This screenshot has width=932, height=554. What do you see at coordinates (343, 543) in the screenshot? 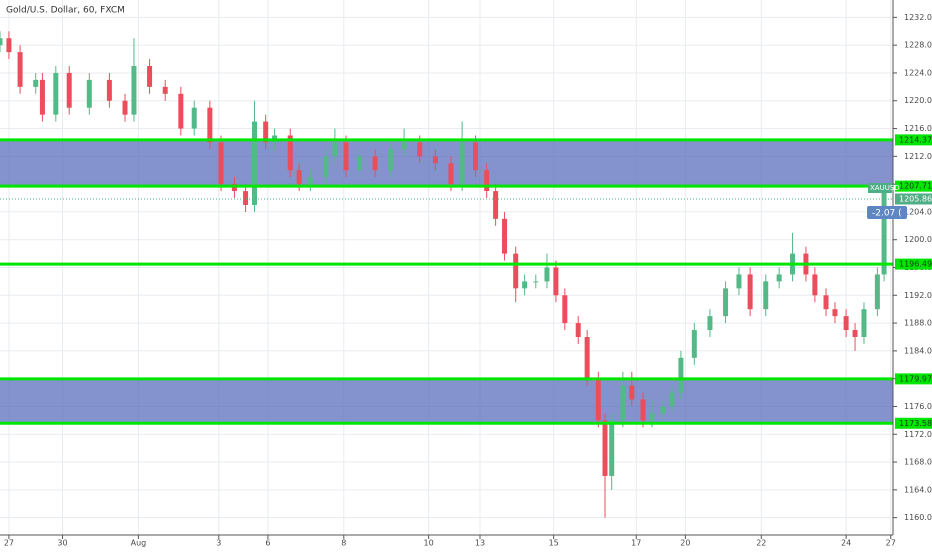
I see `x-tick-label: 8` at bounding box center [343, 543].